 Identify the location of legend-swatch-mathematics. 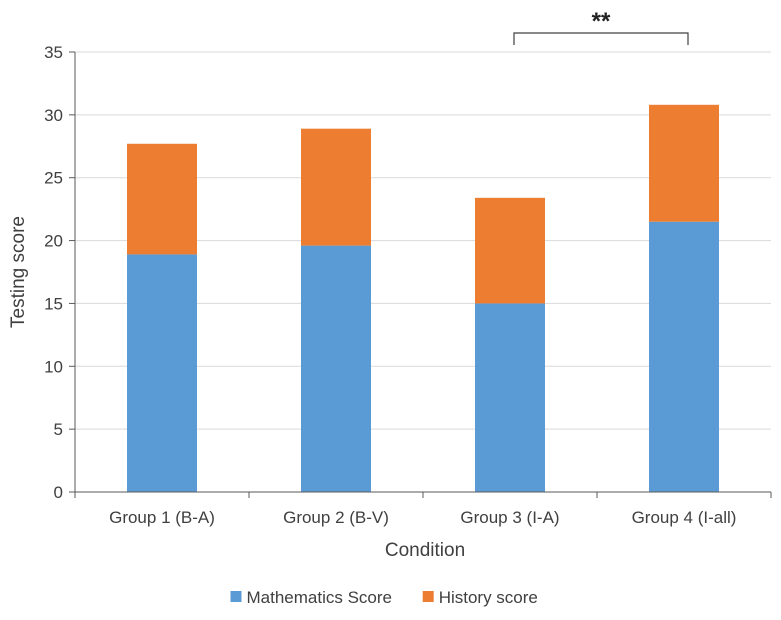
(236, 596).